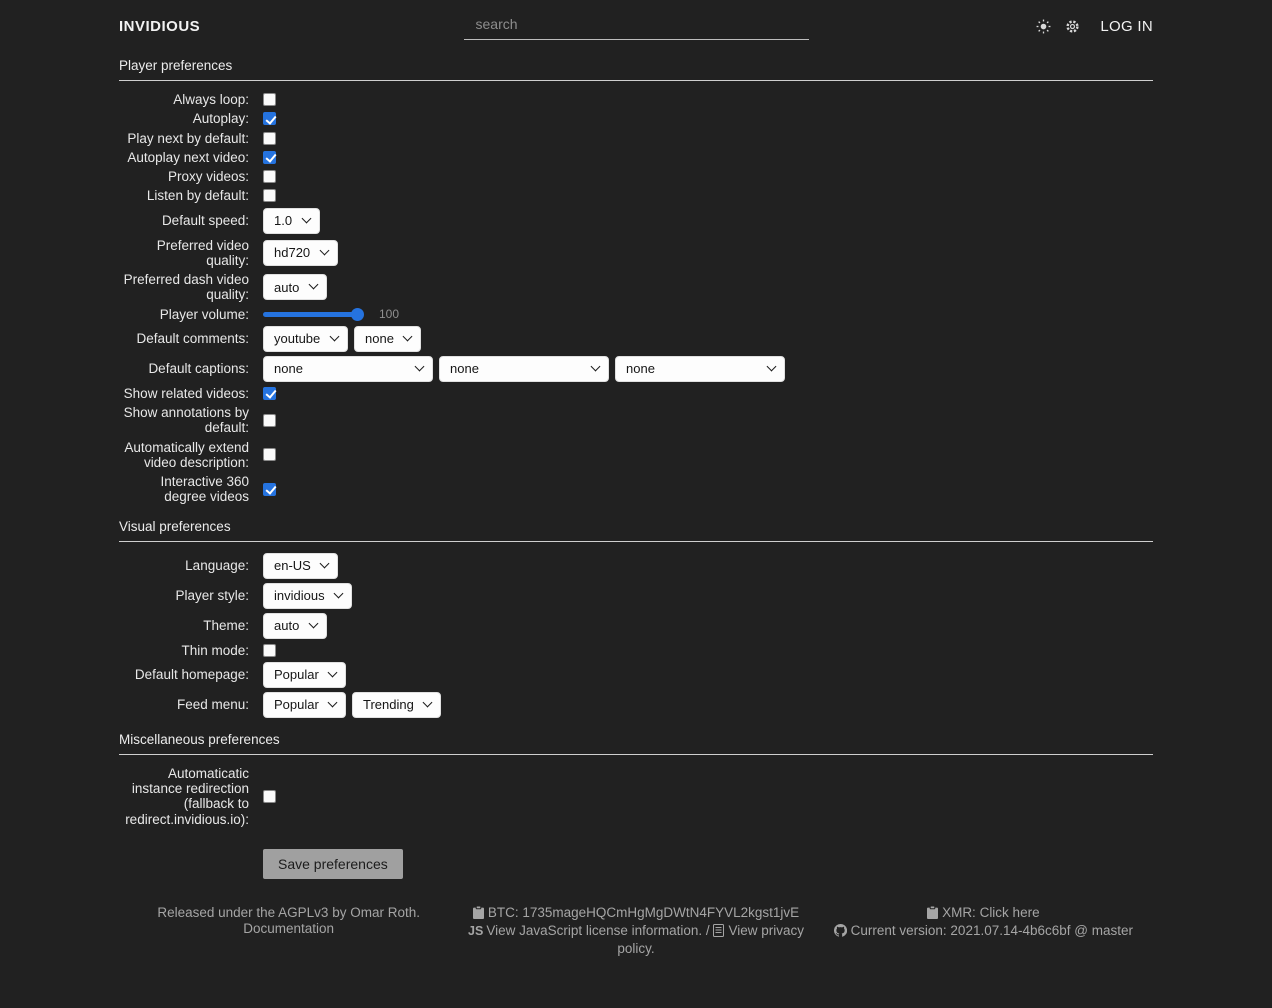 This screenshot has width=1272, height=1008. I want to click on extend-description-checkbox, so click(269, 455).